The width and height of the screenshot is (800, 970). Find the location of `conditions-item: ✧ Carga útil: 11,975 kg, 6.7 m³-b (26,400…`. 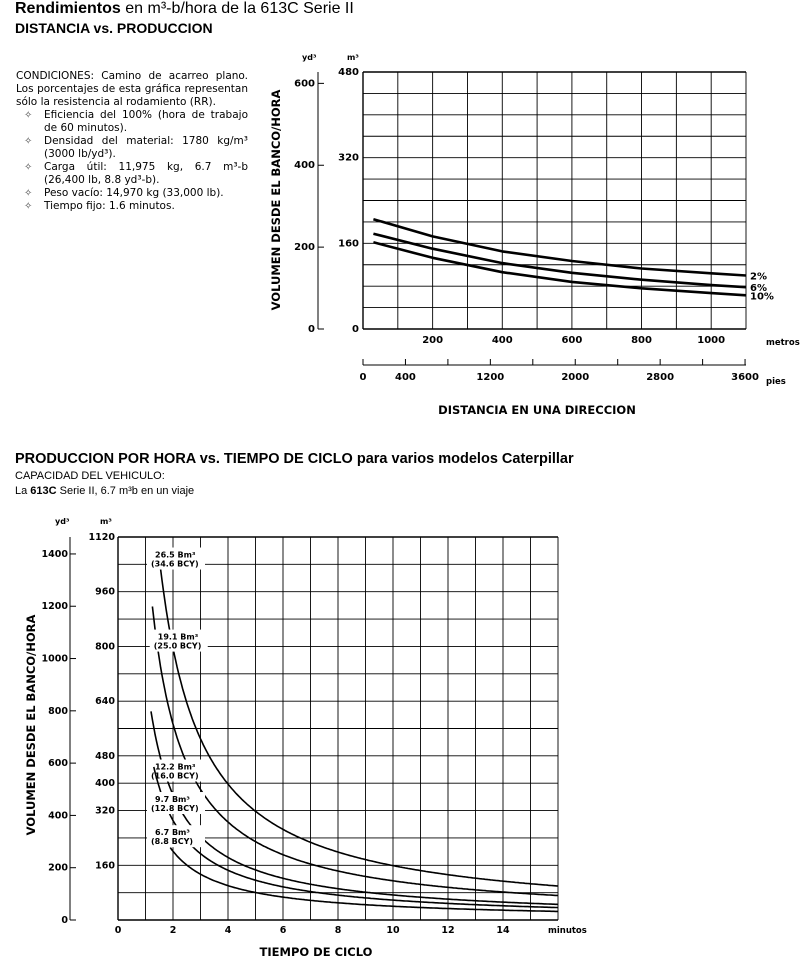

conditions-item: ✧ Carga útil: 11,975 kg, 6.7 m³-b (26,400… is located at coordinates (136, 173).